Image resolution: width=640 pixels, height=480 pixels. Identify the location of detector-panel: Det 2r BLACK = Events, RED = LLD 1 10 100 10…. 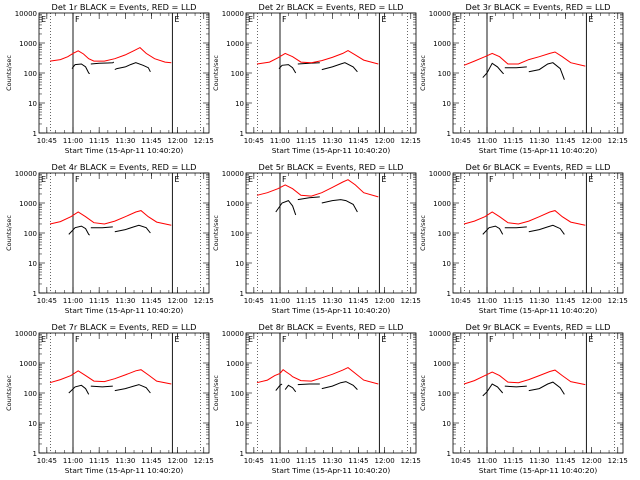
(316, 78).